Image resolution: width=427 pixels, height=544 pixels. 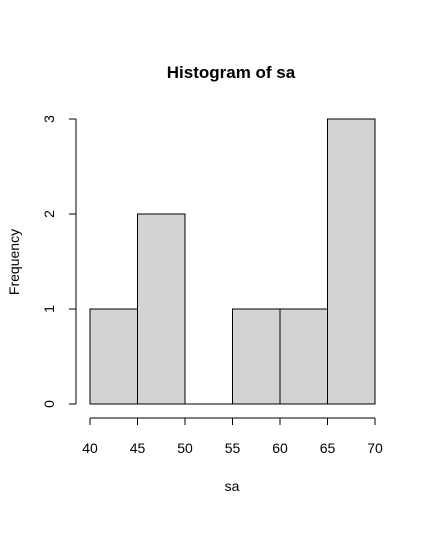 What do you see at coordinates (185, 448) in the screenshot?
I see `x-tick-label: 50` at bounding box center [185, 448].